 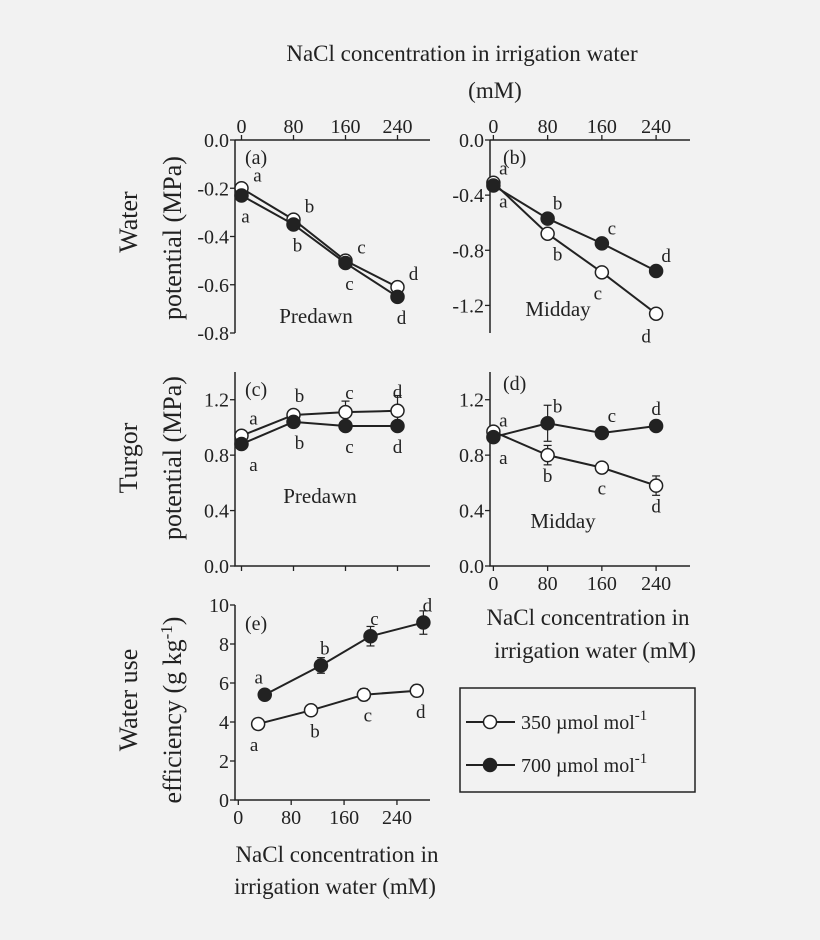 What do you see at coordinates (256, 624) in the screenshot?
I see `panel-e-label: (e)` at bounding box center [256, 624].